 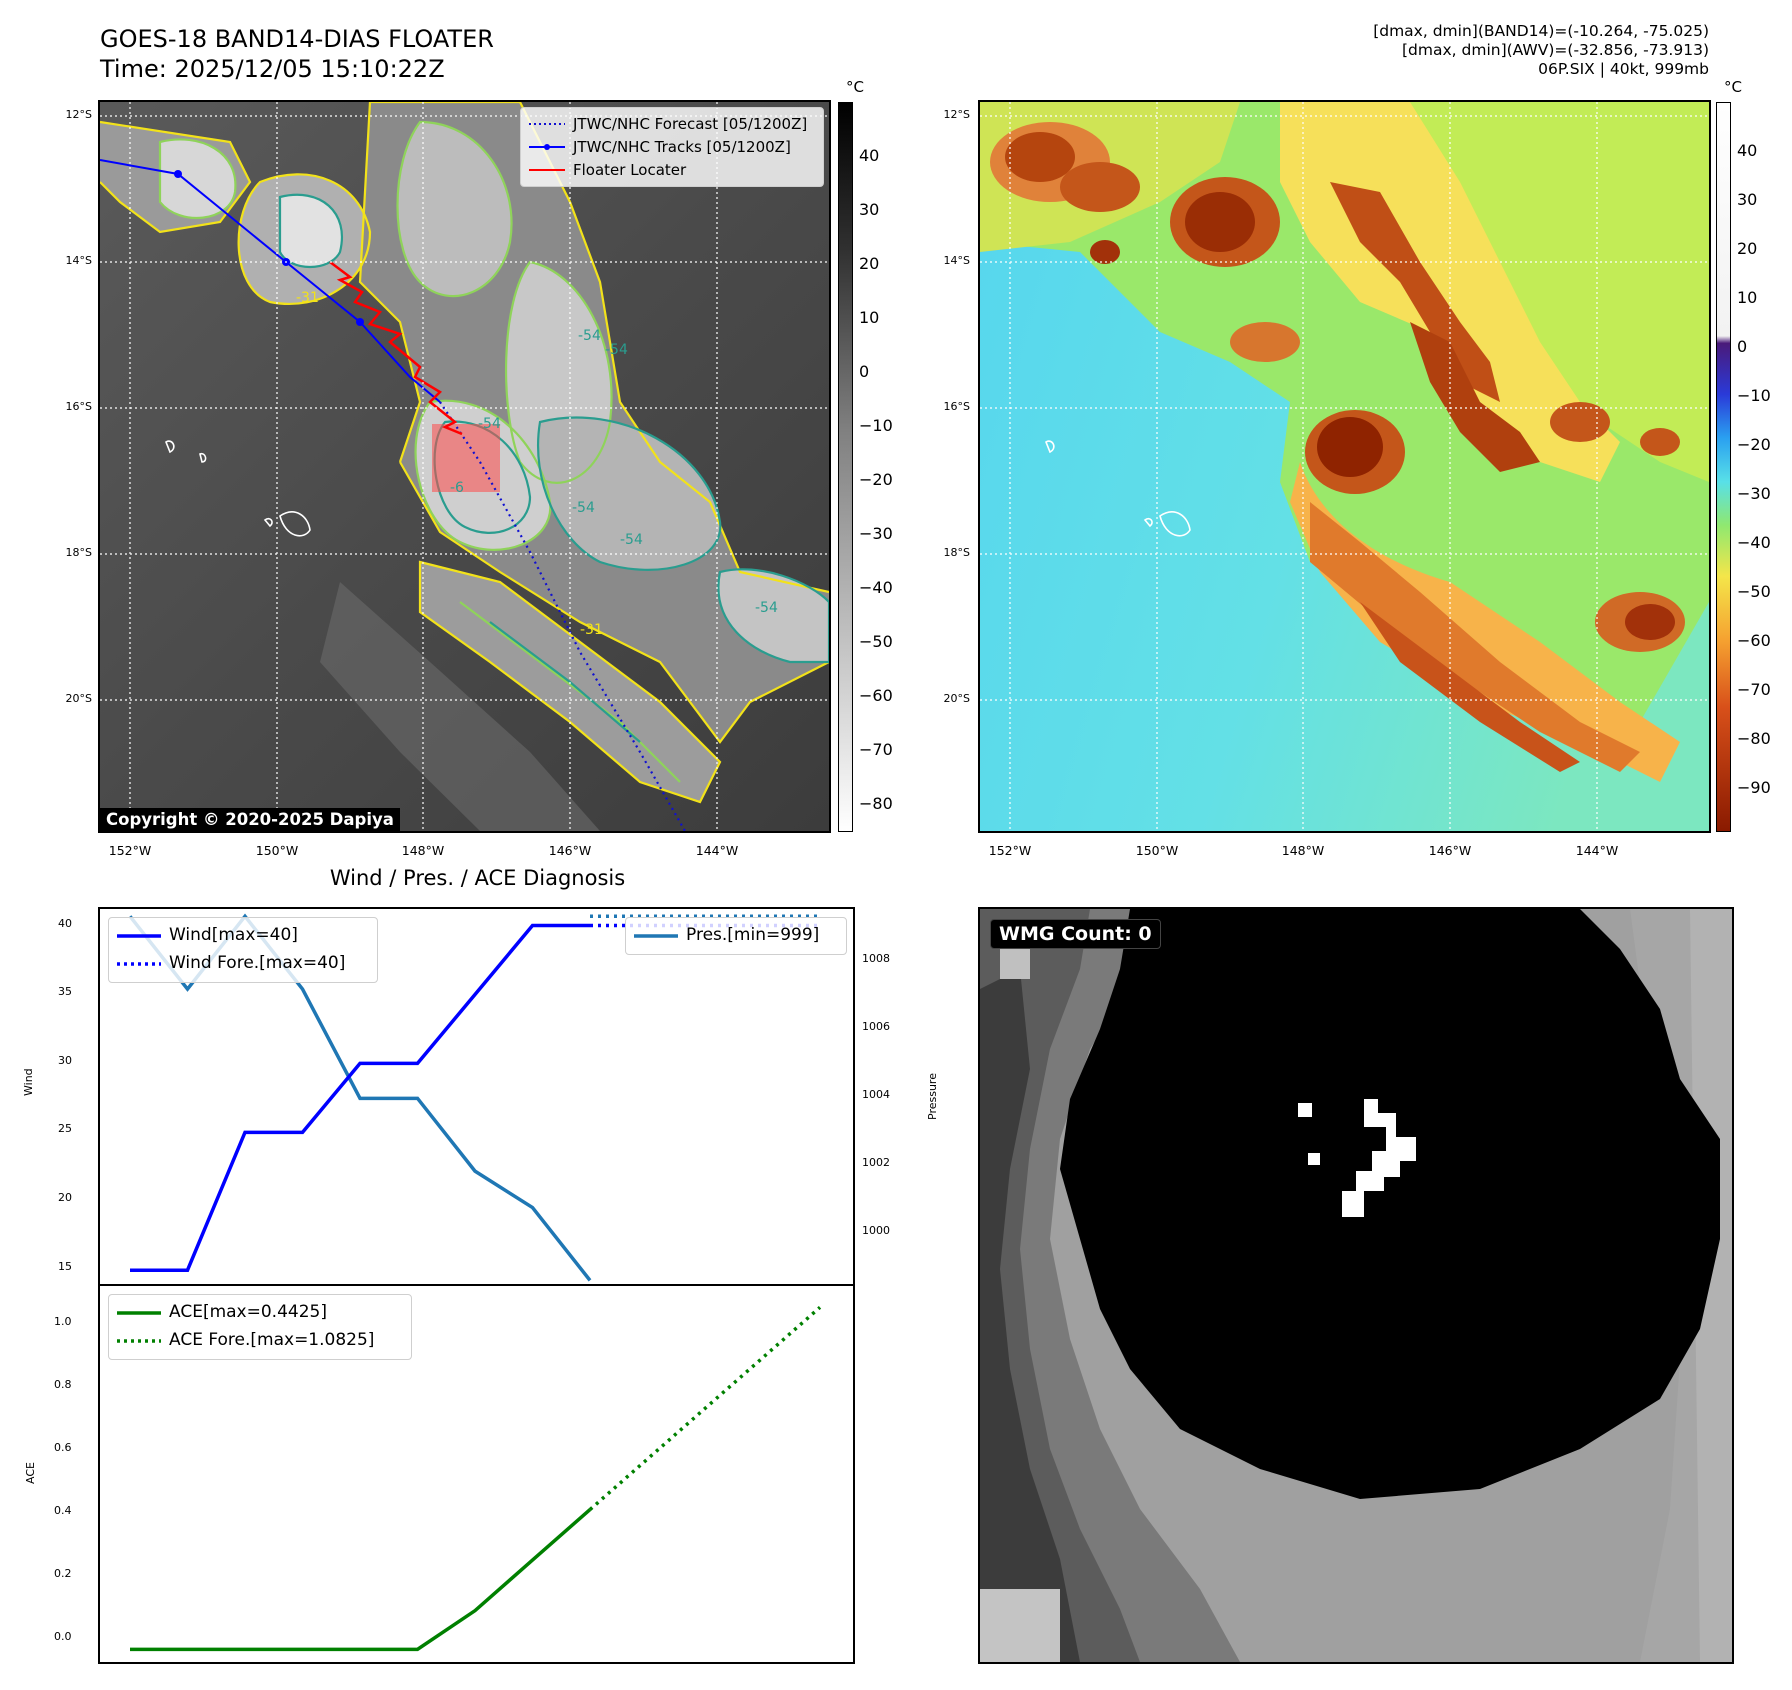 What do you see at coordinates (690, 124) in the screenshot?
I see `legend-forecast: JTWC/NHC Forecast [05/1200Z]` at bounding box center [690, 124].